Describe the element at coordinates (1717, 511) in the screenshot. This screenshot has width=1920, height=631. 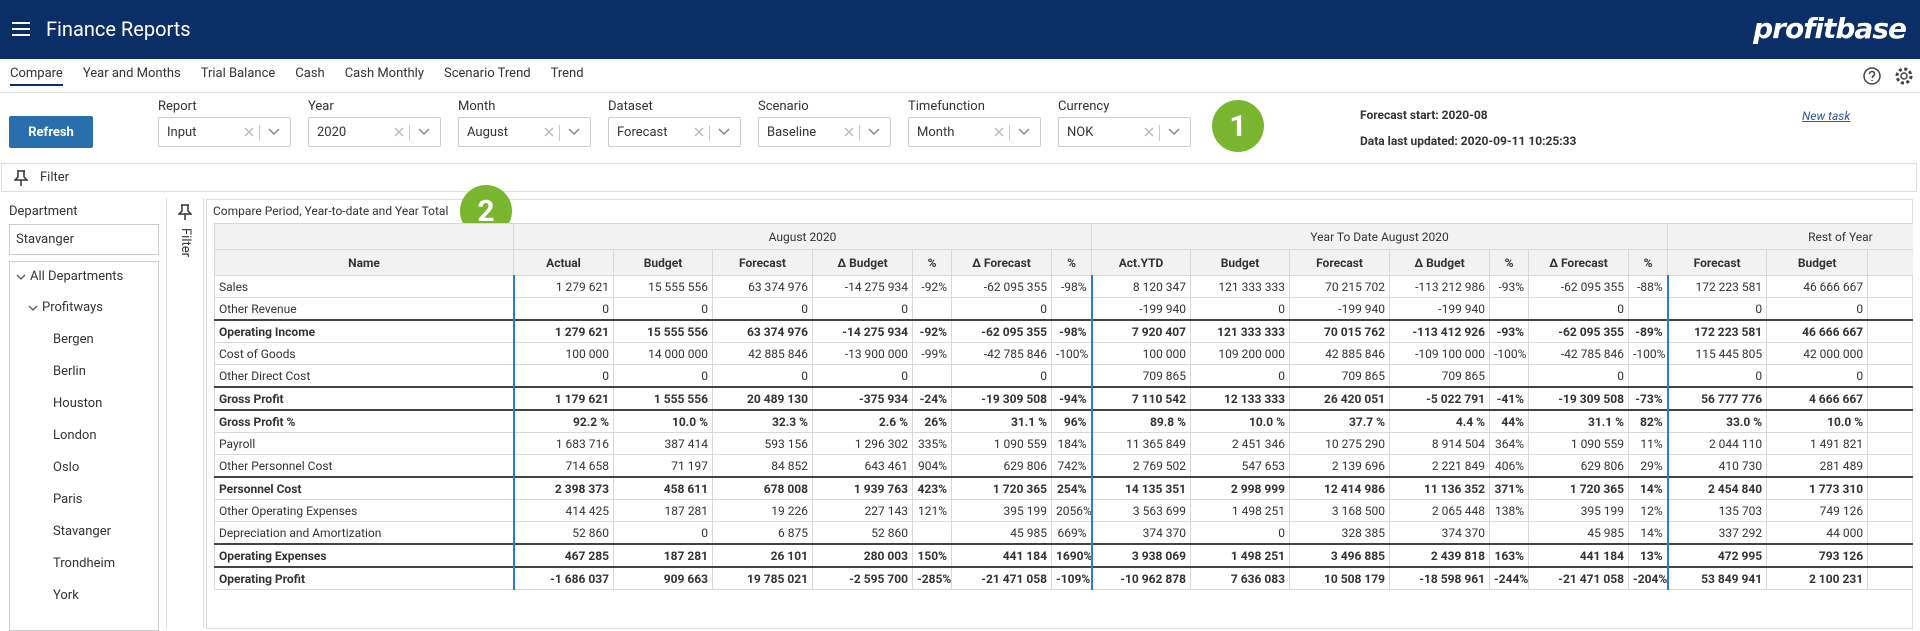
I see `table-cell: 135 703` at that location.